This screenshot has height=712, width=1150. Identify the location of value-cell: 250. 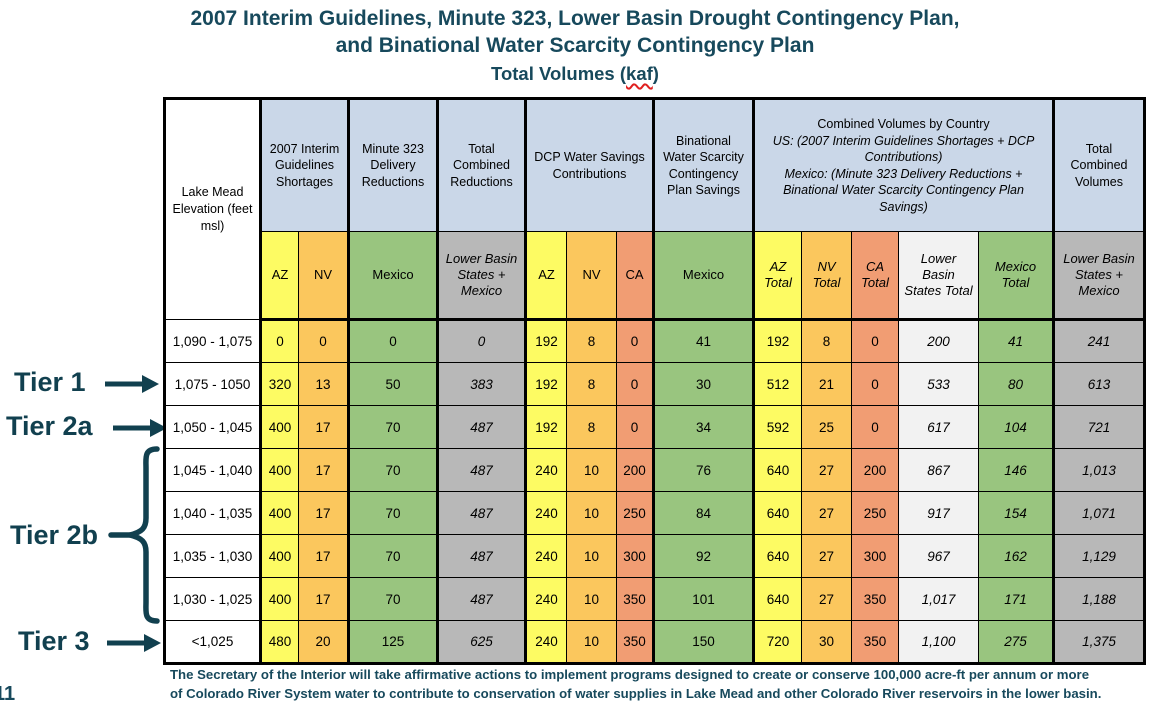
(875, 513).